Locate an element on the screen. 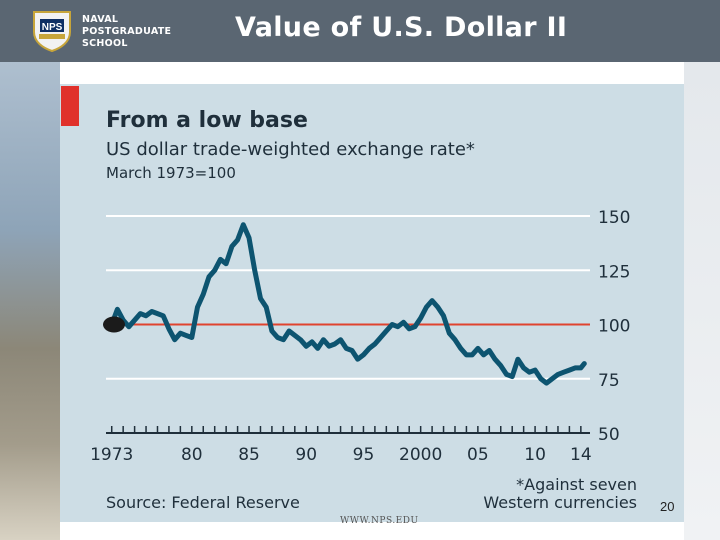 The width and height of the screenshot is (720, 540). background-photo-right is located at coordinates (702, 301).